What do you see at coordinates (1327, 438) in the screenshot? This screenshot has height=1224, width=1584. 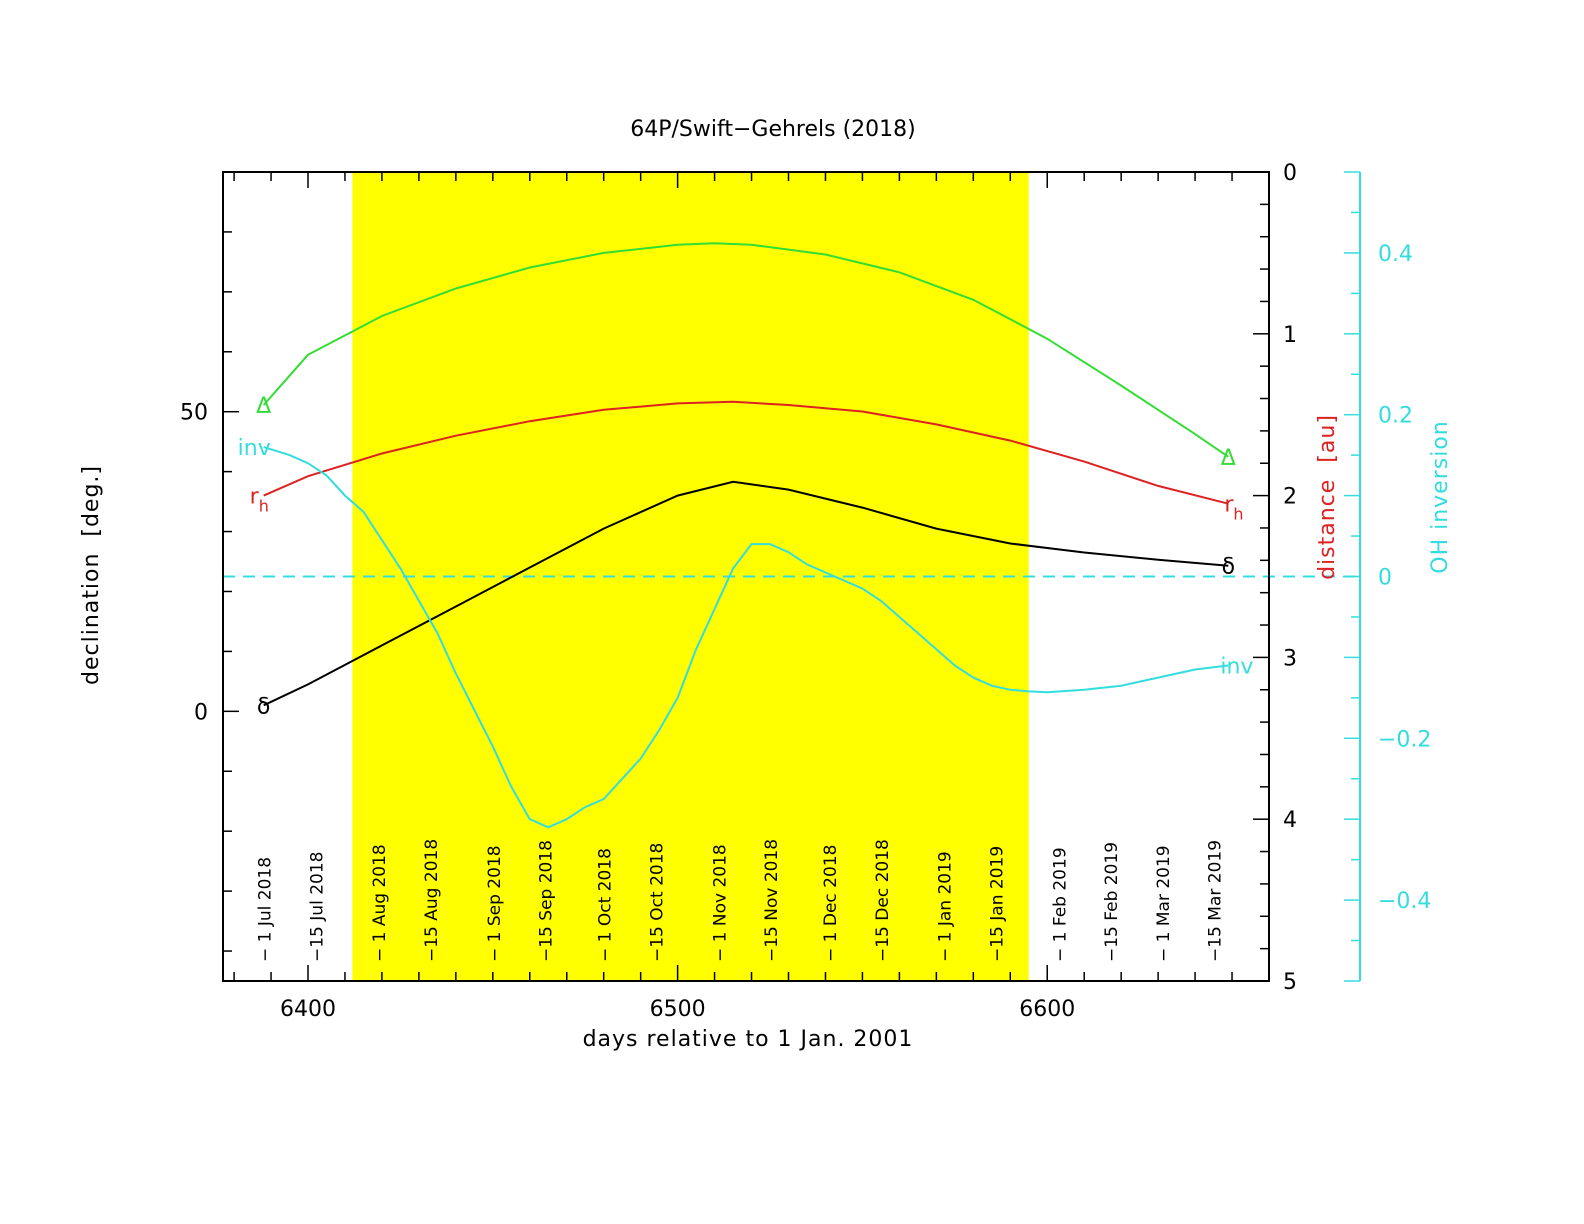 I see `distance-axis-title-unit: [au]` at bounding box center [1327, 438].